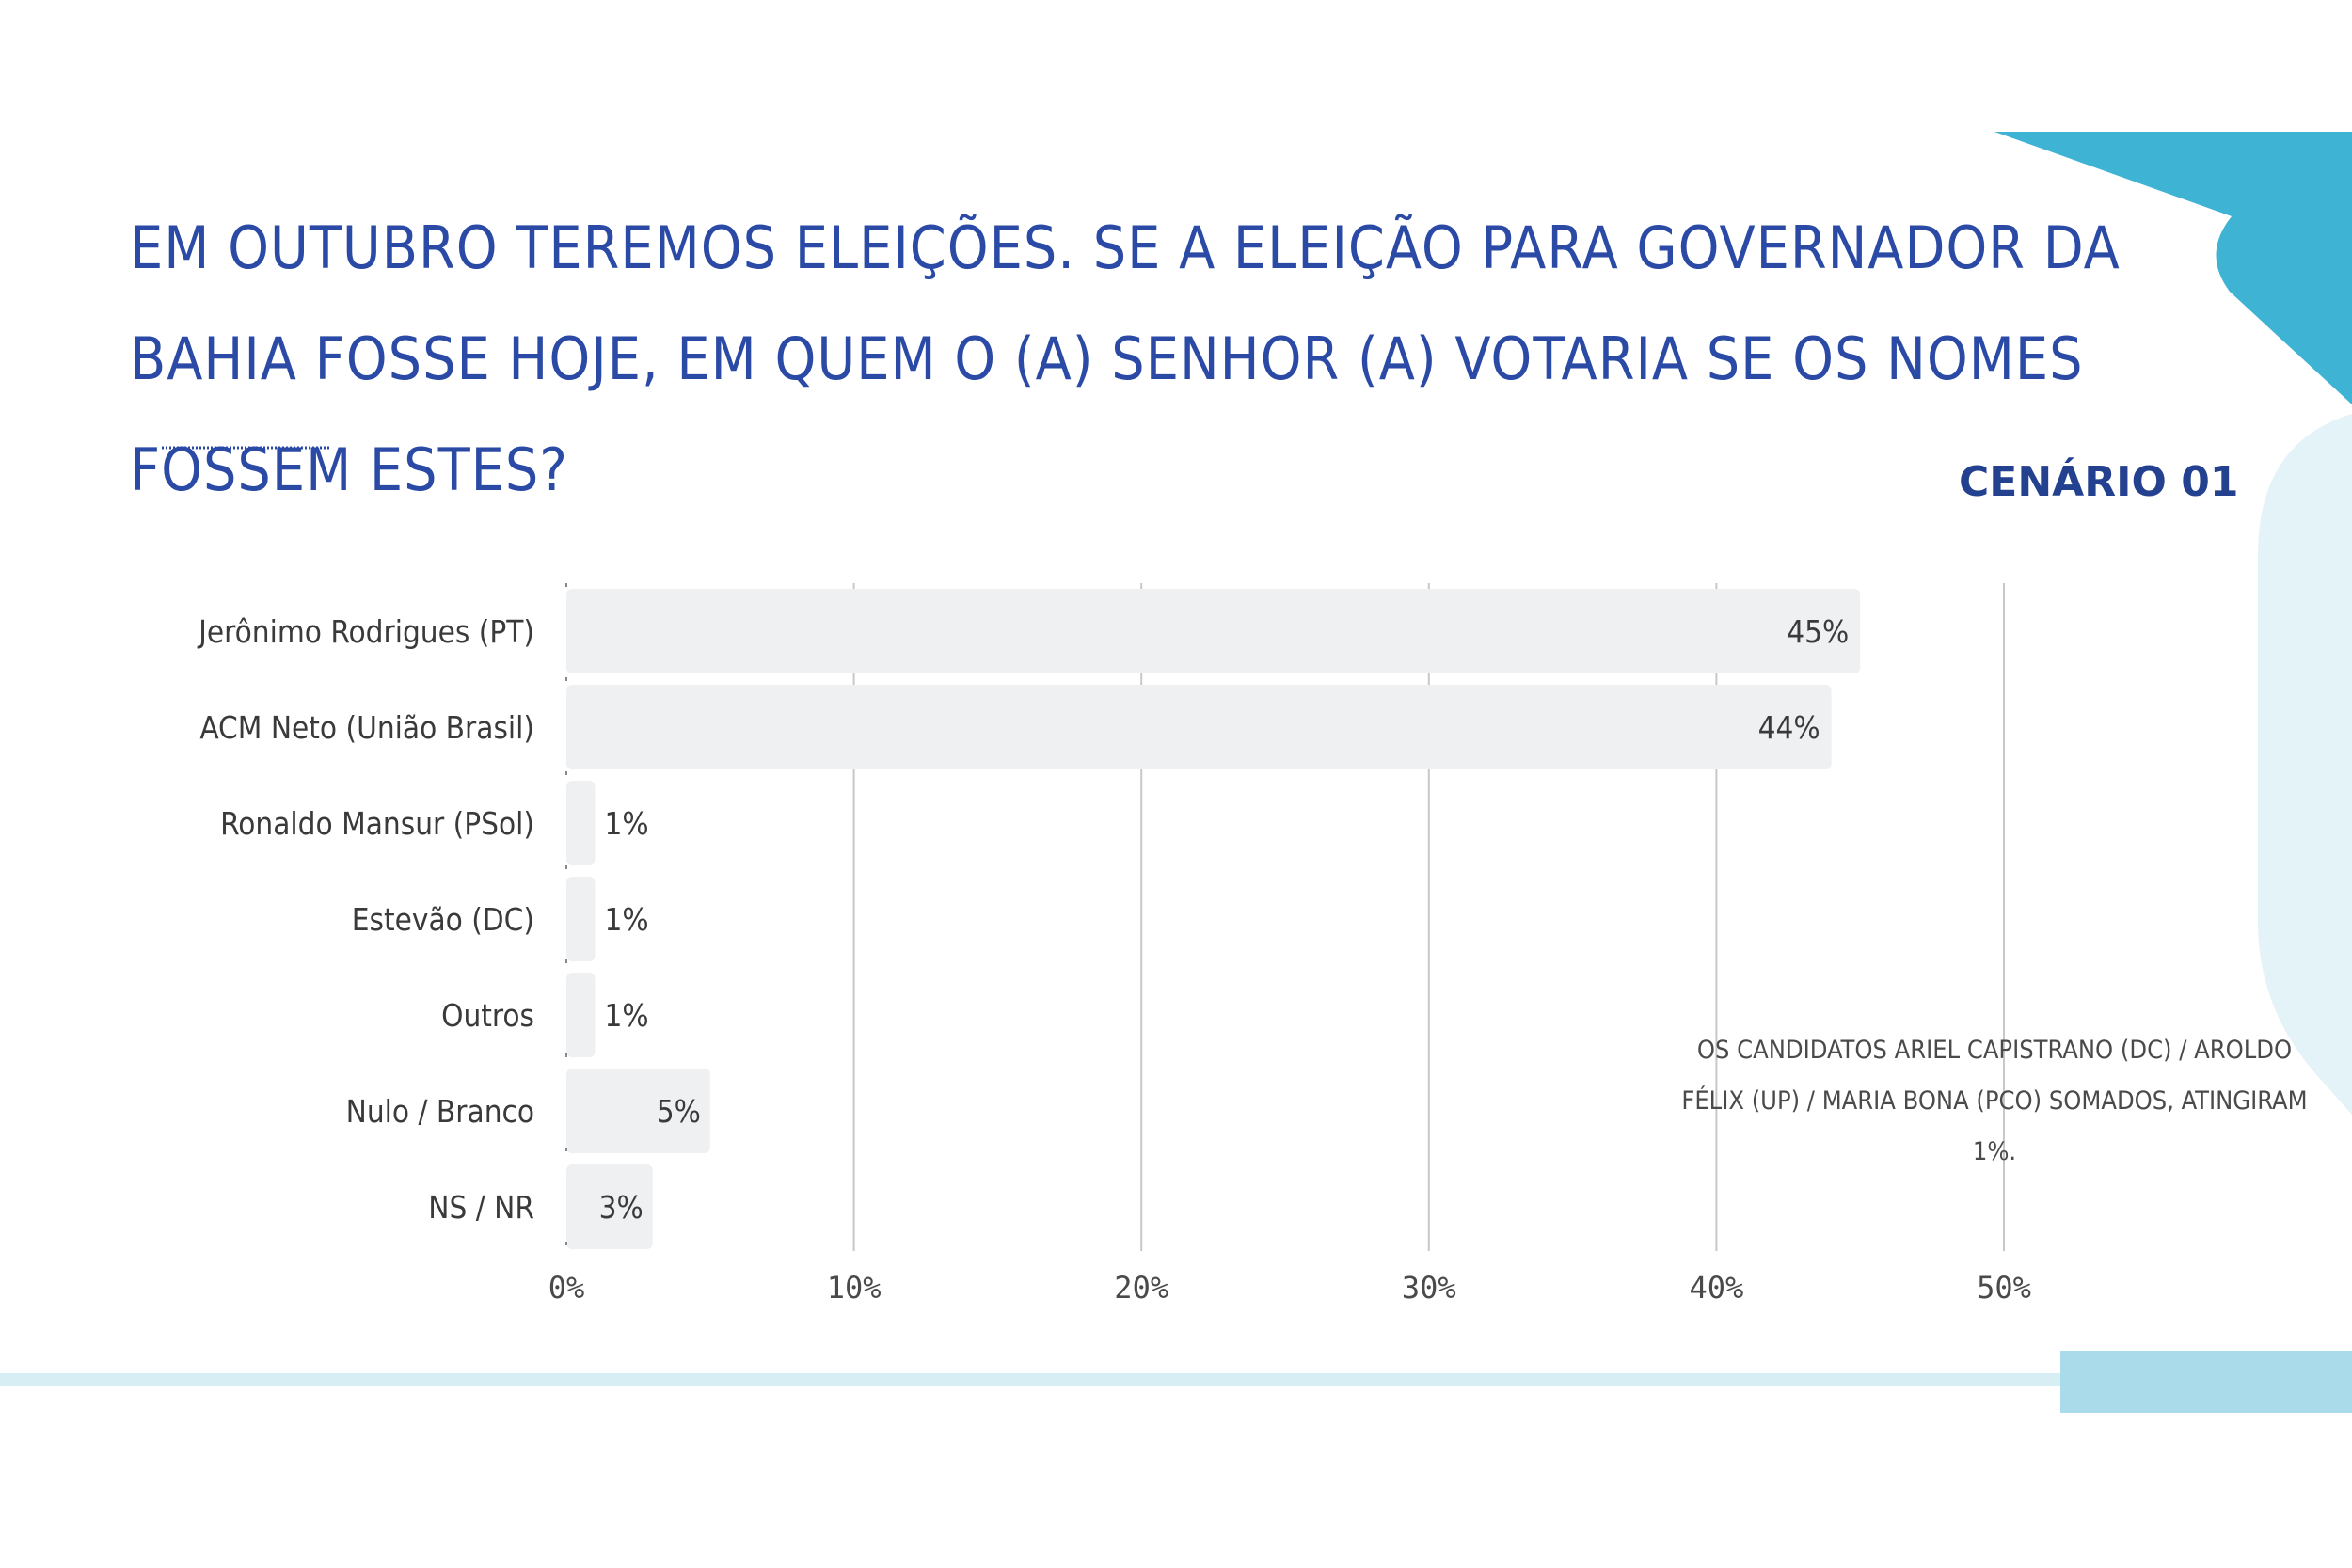 The height and width of the screenshot is (1568, 2352). What do you see at coordinates (2004, 1288) in the screenshot?
I see `x-tick-label: 50%` at bounding box center [2004, 1288].